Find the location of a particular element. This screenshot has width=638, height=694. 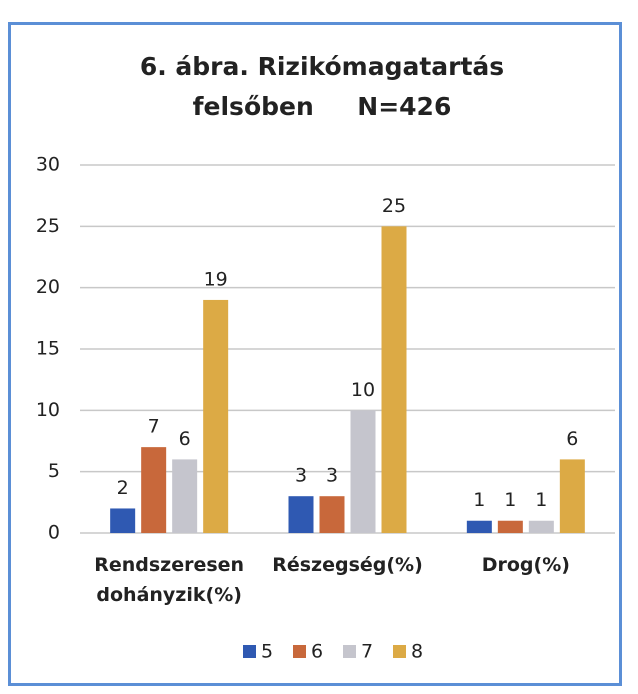

y-tick-label: 5 is located at coordinates (54, 471).